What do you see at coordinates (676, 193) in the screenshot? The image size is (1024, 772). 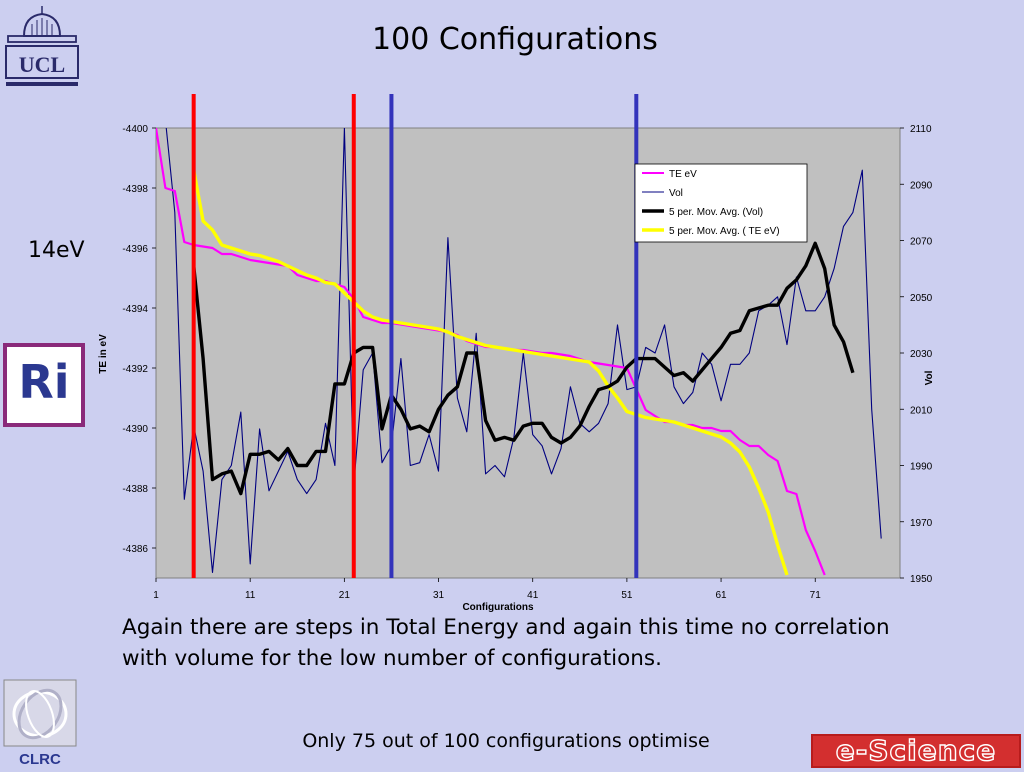 I see `legend-label-vol: Vol` at bounding box center [676, 193].